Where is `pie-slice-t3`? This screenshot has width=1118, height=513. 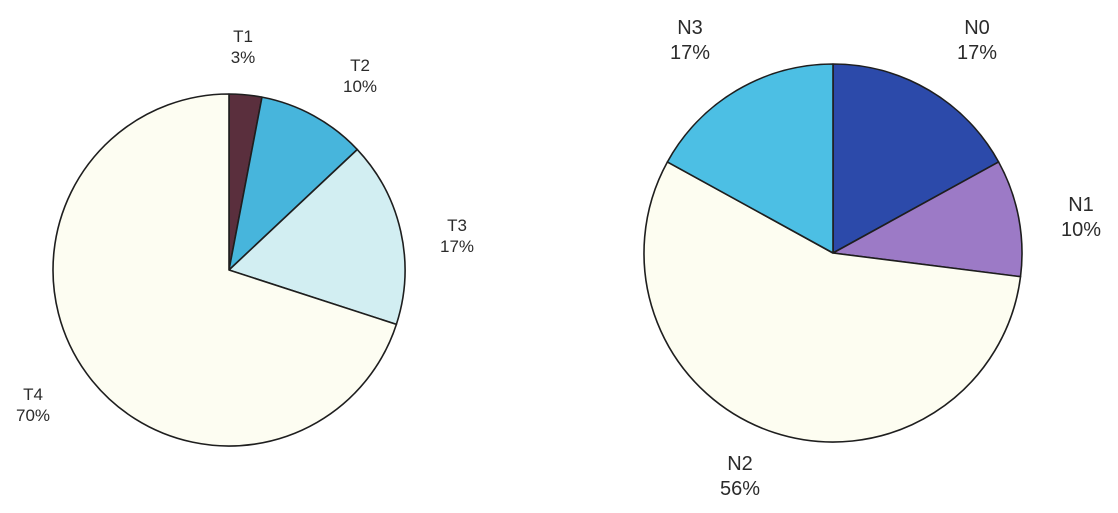 pie-slice-t3 is located at coordinates (317, 237).